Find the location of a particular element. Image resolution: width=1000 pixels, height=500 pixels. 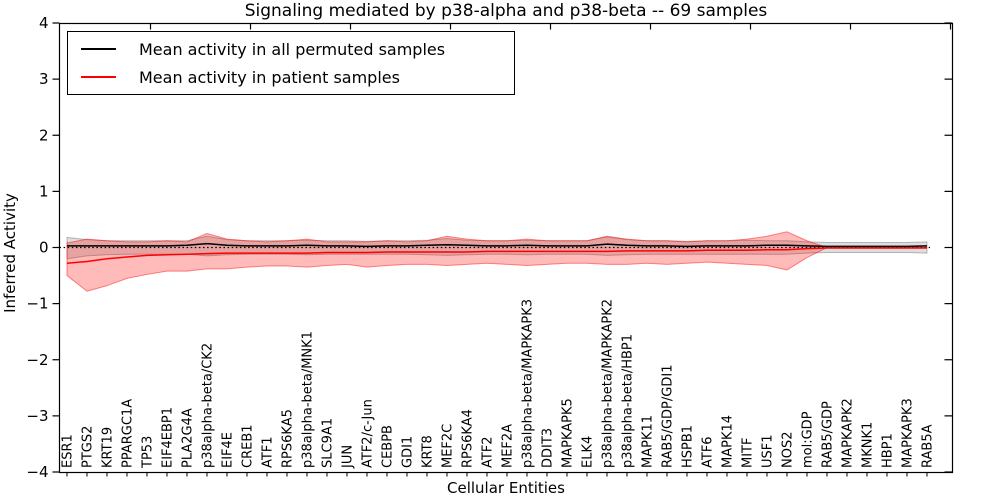

legend-item-permuted: Mean activity in all permuted samples is located at coordinates (291, 49).